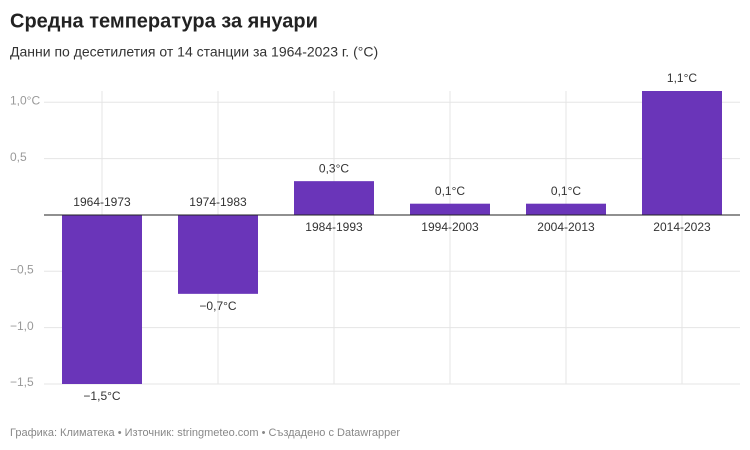 The width and height of the screenshot is (750, 450). What do you see at coordinates (334, 168) in the screenshot?
I see `value-label: 0,3°C` at bounding box center [334, 168].